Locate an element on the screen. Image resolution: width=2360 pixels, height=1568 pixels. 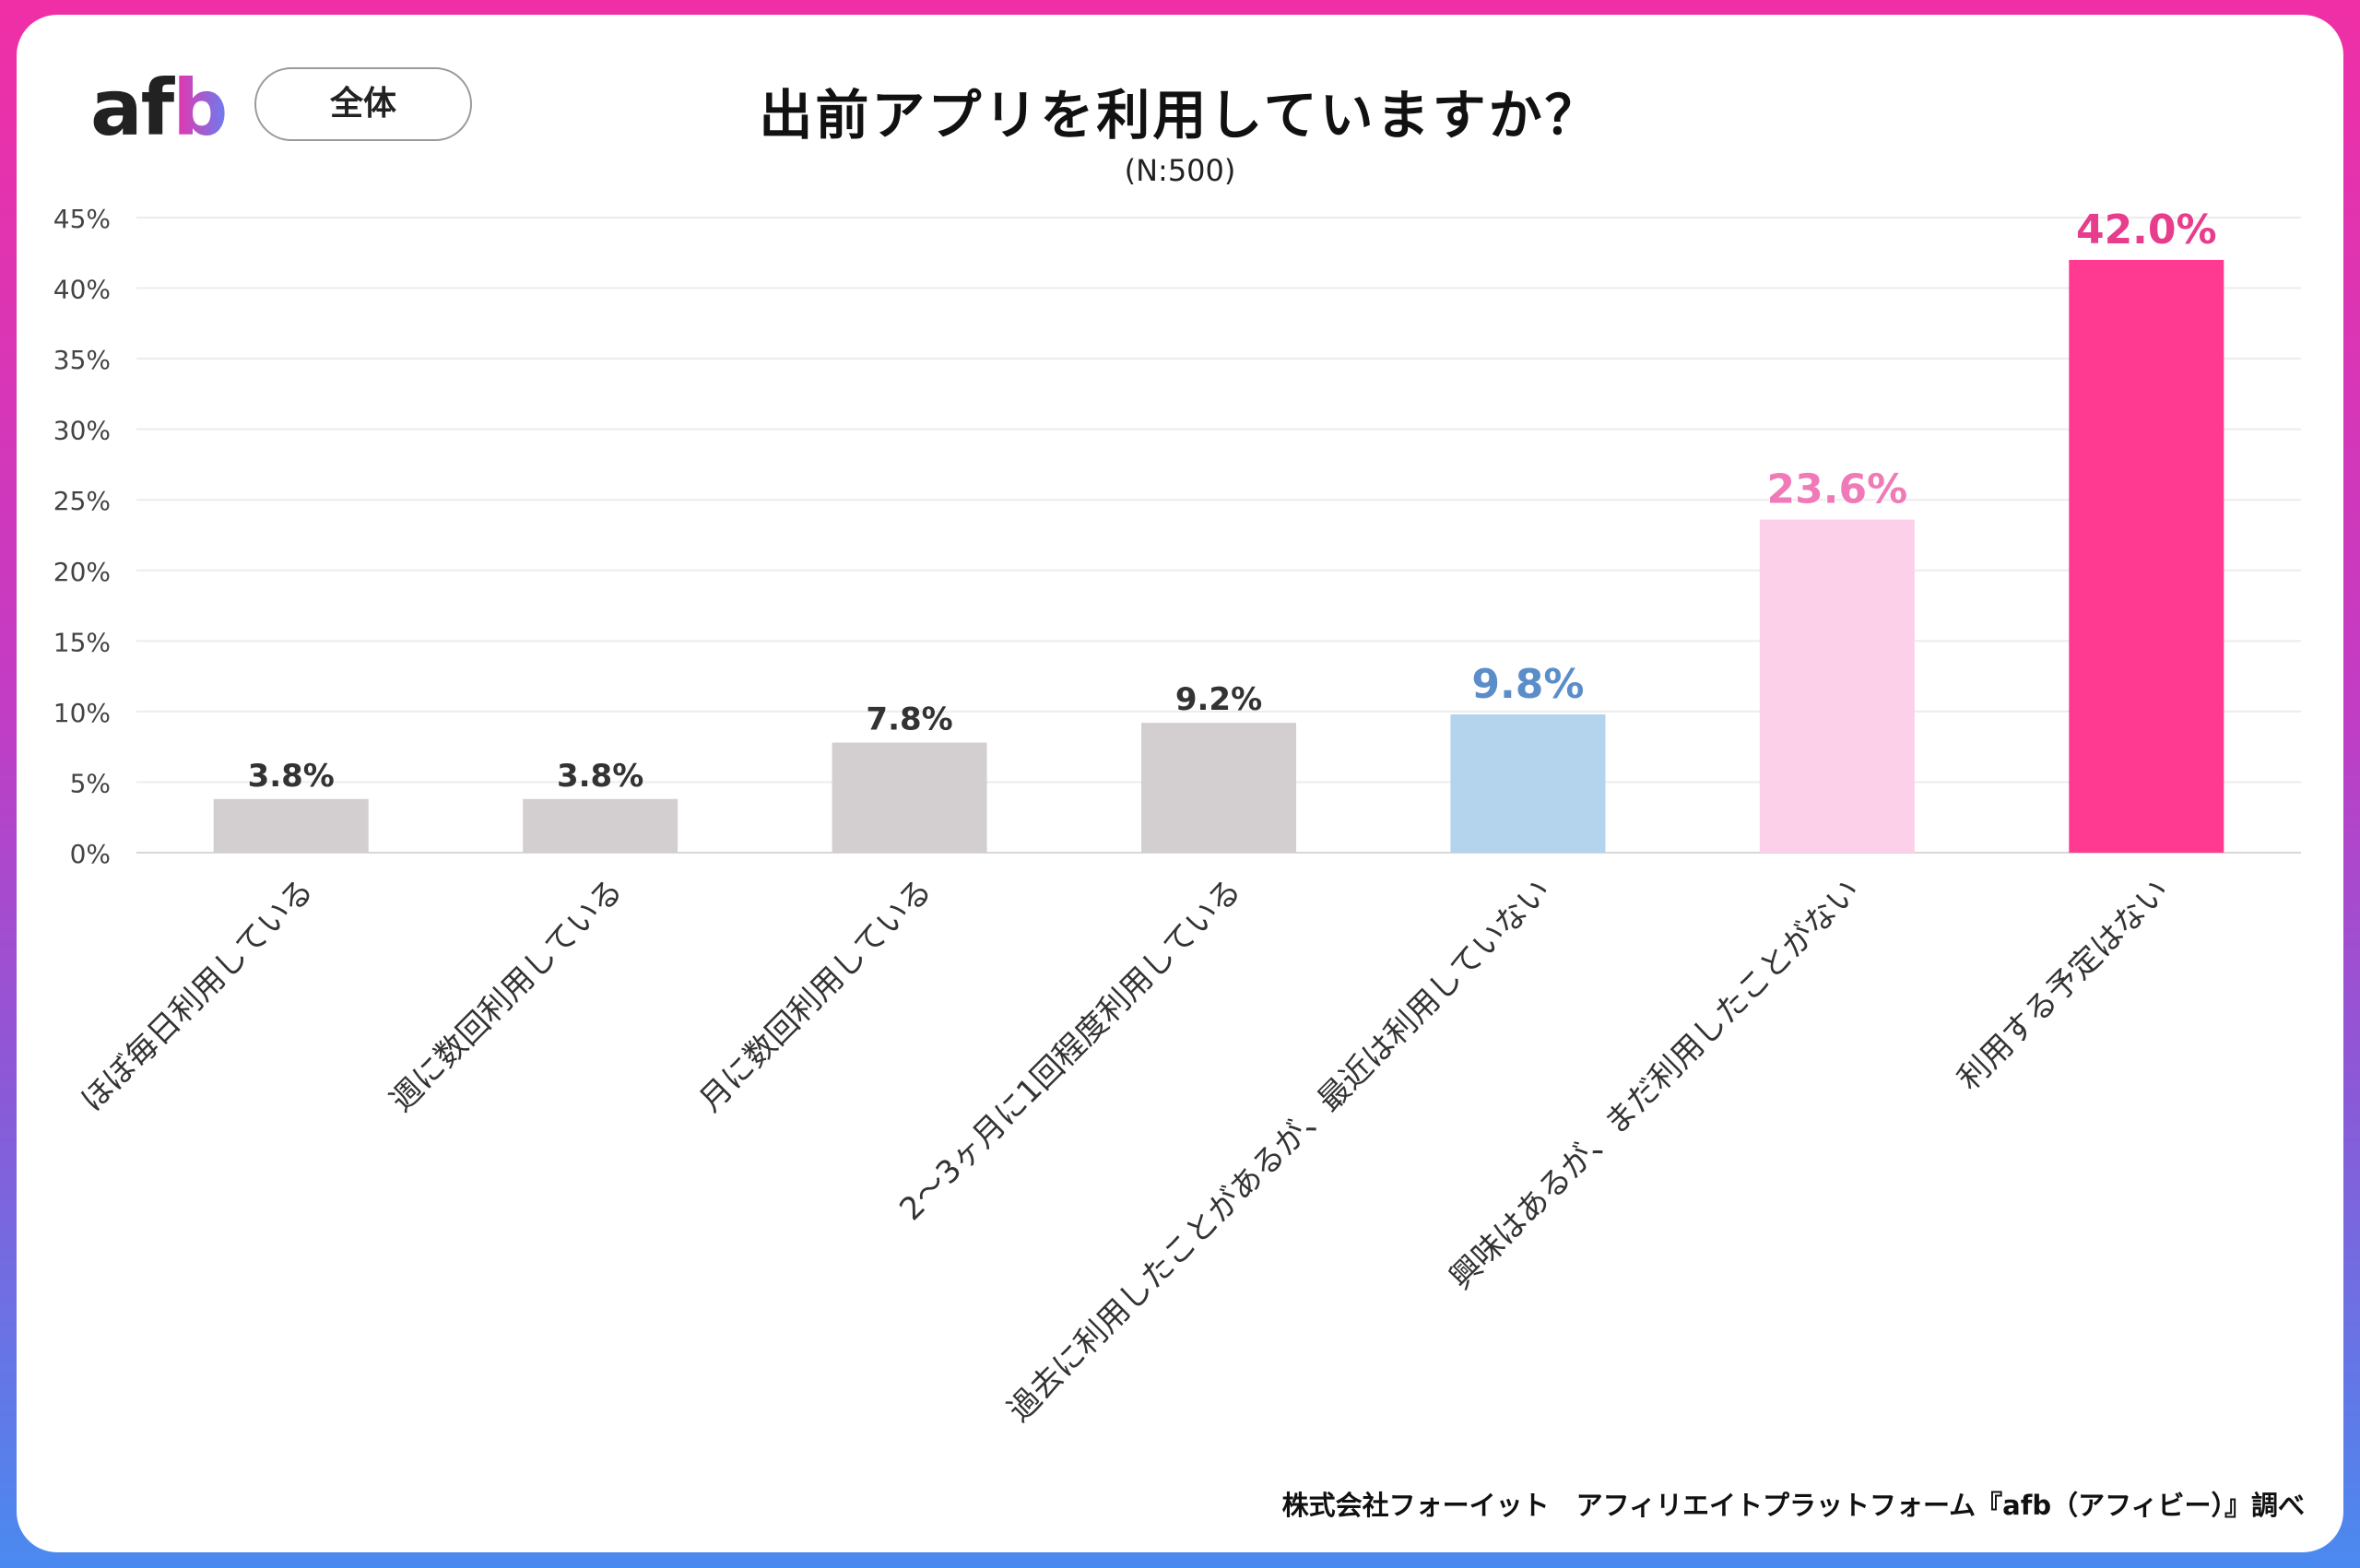
y-tick-label: 5% is located at coordinates (90, 783).